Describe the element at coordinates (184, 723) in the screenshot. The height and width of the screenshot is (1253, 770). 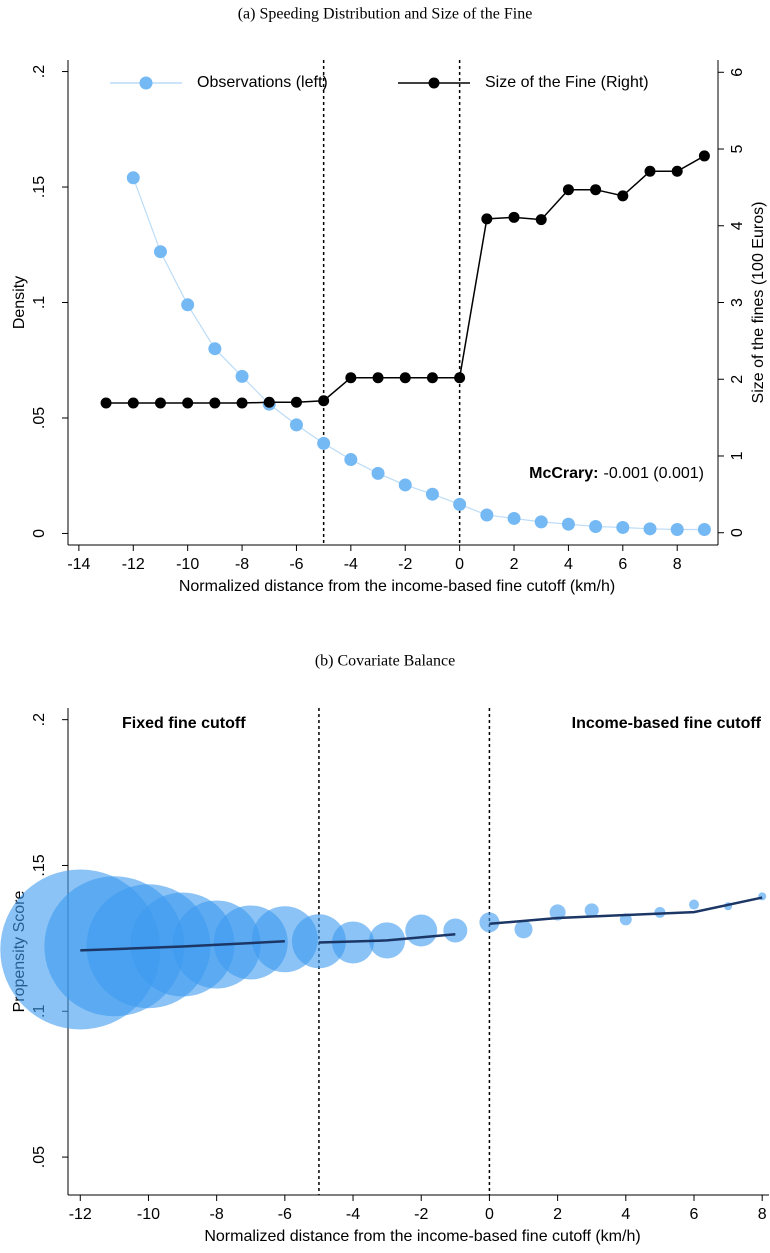
I see `annotation: Fixed fine cutoff` at that location.